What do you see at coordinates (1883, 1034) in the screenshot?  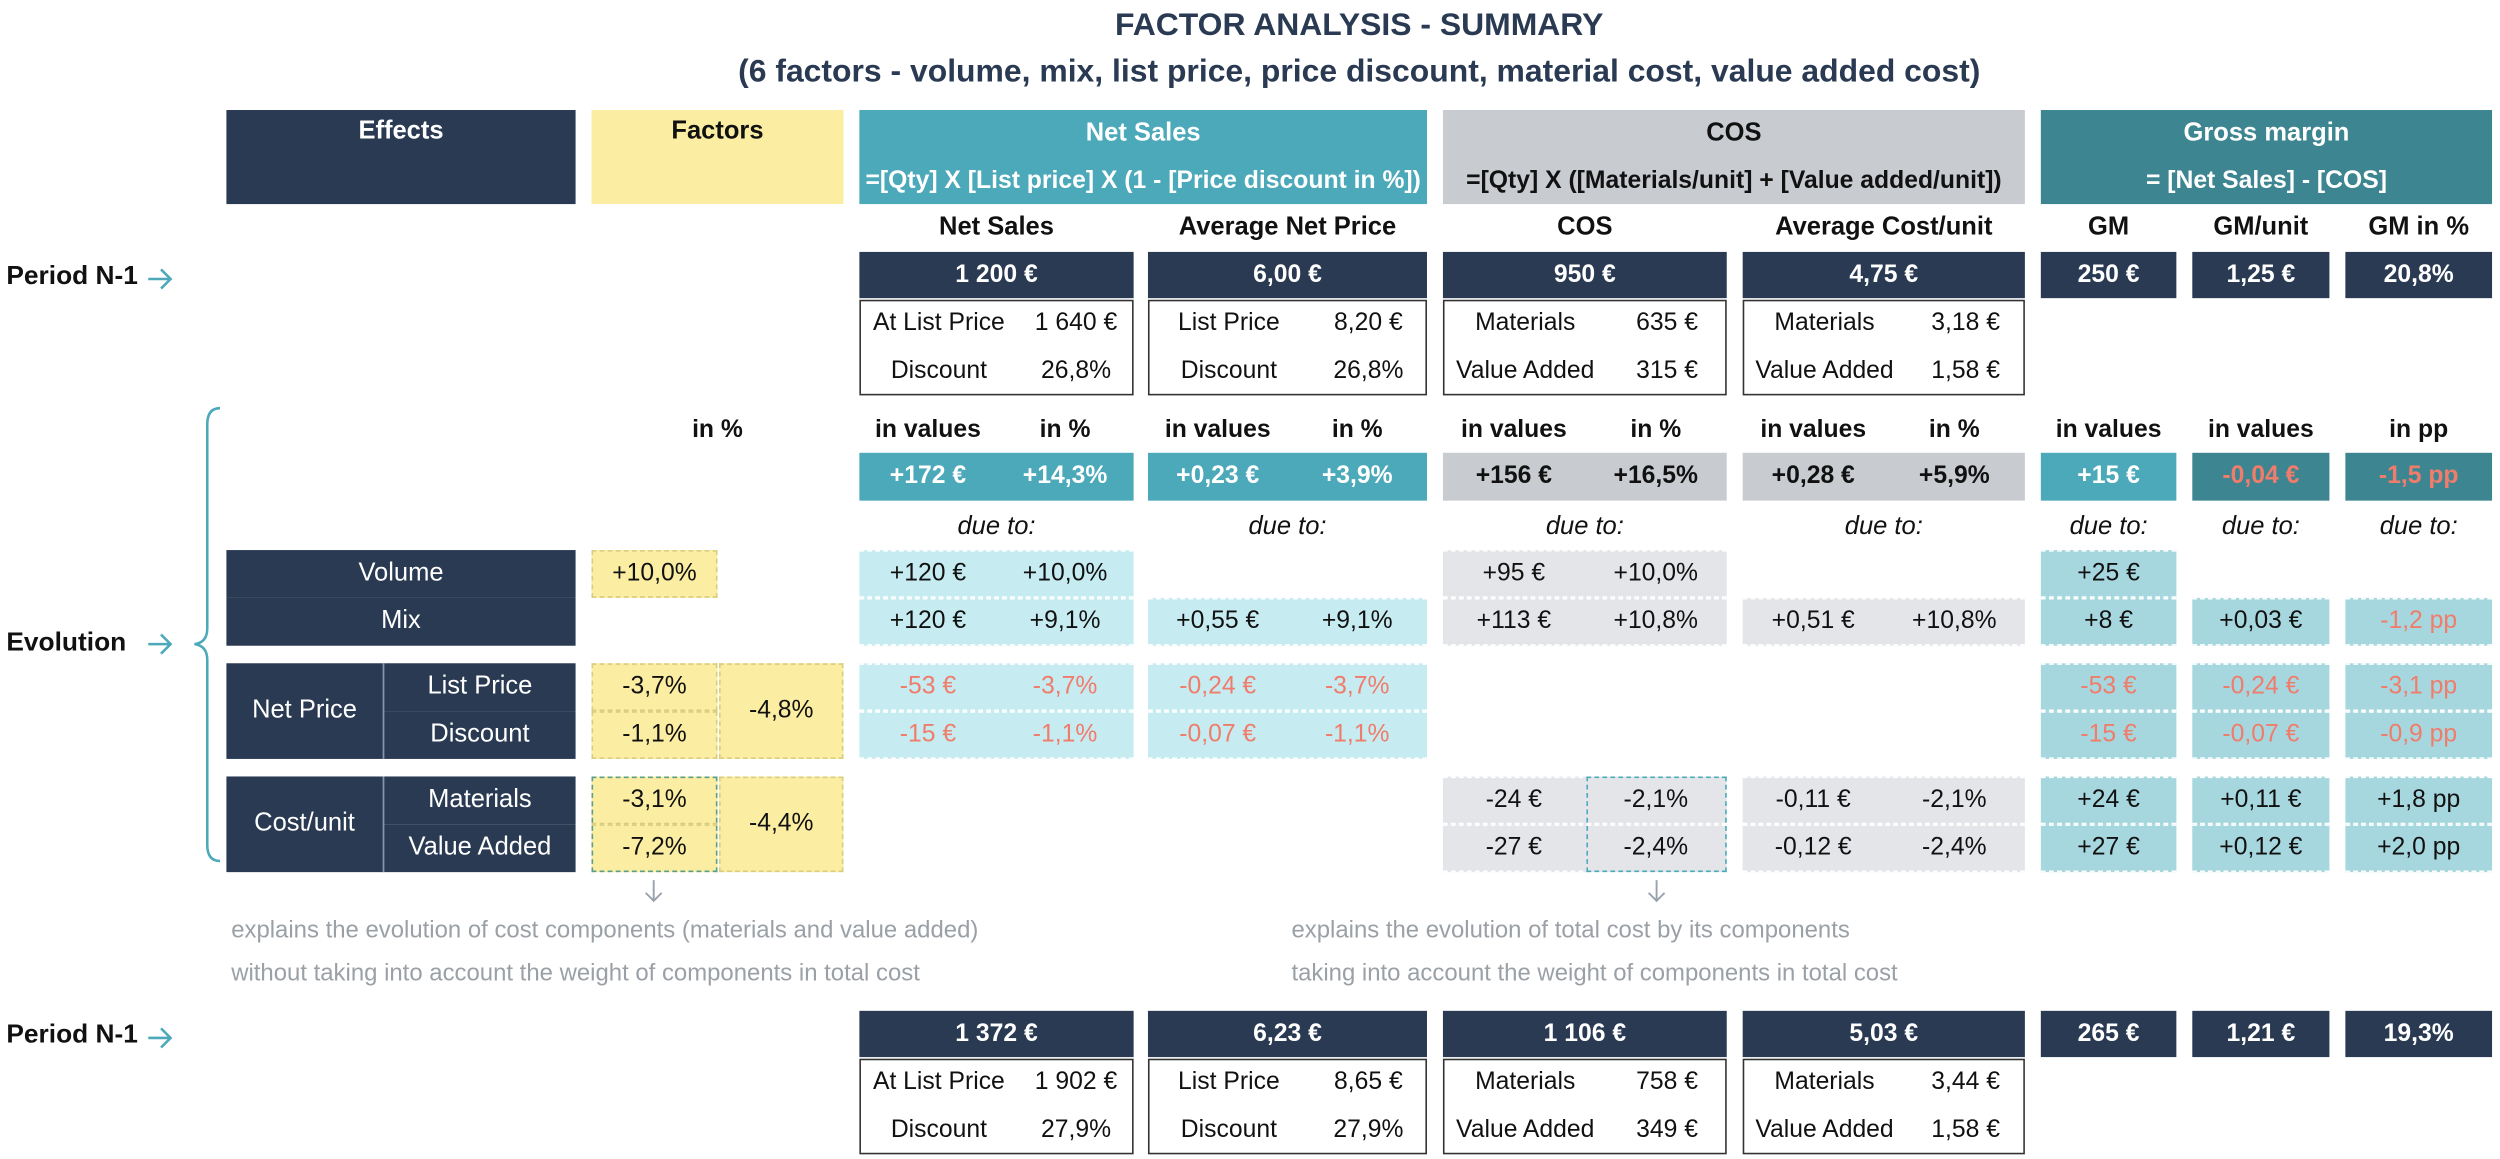 I see `total: 5,03 €` at bounding box center [1883, 1034].